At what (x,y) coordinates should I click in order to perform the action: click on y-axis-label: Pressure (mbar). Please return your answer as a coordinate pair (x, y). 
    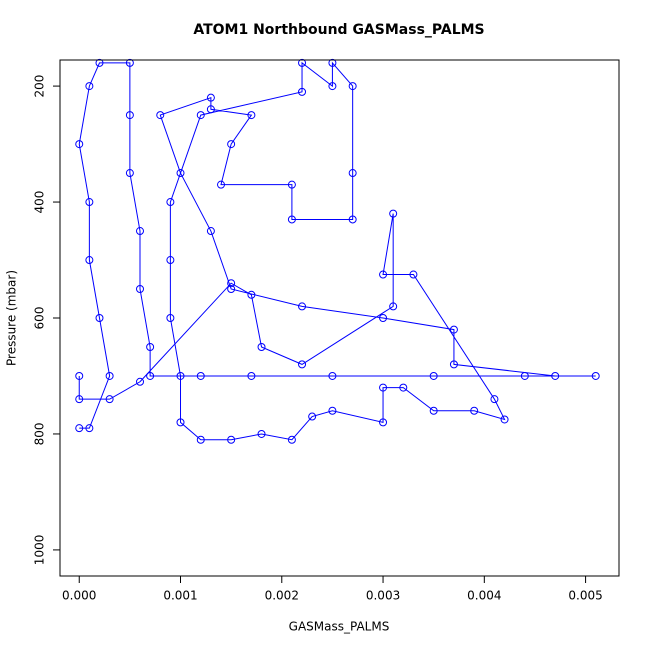
    Looking at the image, I should click on (12, 318).